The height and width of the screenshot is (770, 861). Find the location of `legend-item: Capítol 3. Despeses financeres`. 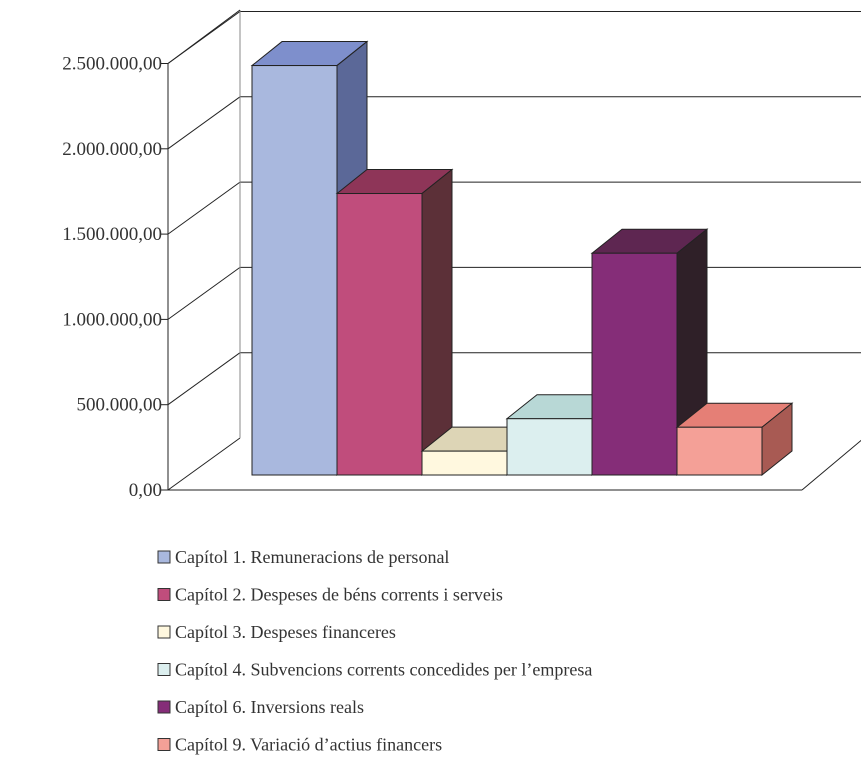

legend-item: Capítol 3. Despeses financeres is located at coordinates (276, 632).